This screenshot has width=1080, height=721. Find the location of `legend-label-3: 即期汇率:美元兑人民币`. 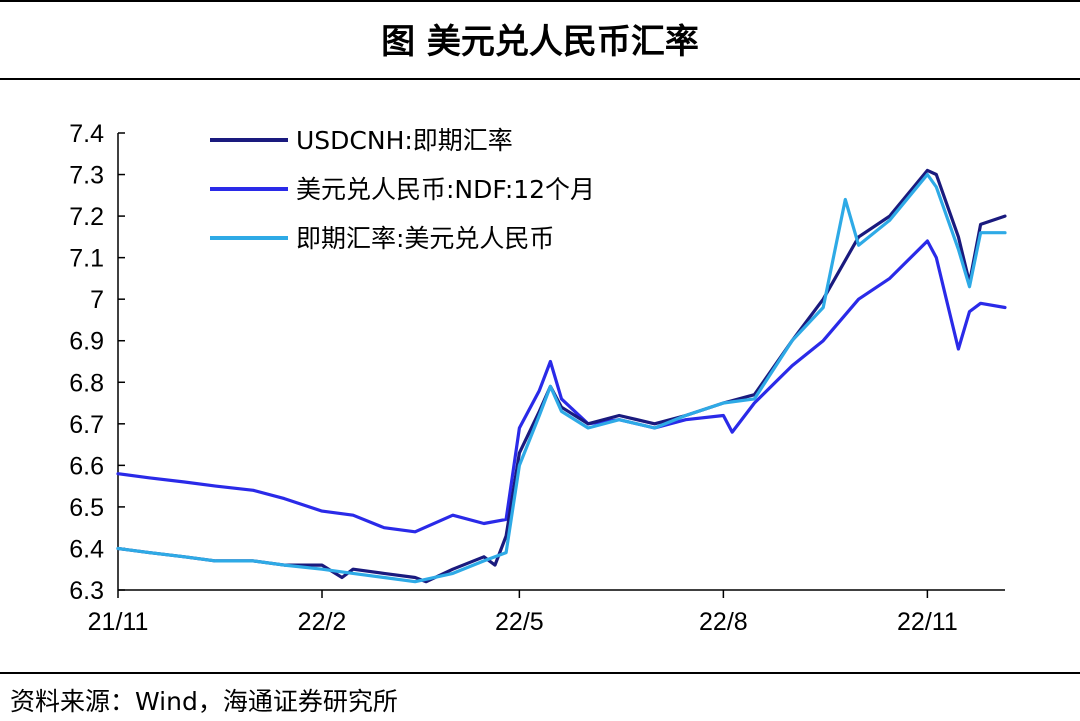

legend-label-3: 即期汇率:美元兑人民币 is located at coordinates (425, 238).